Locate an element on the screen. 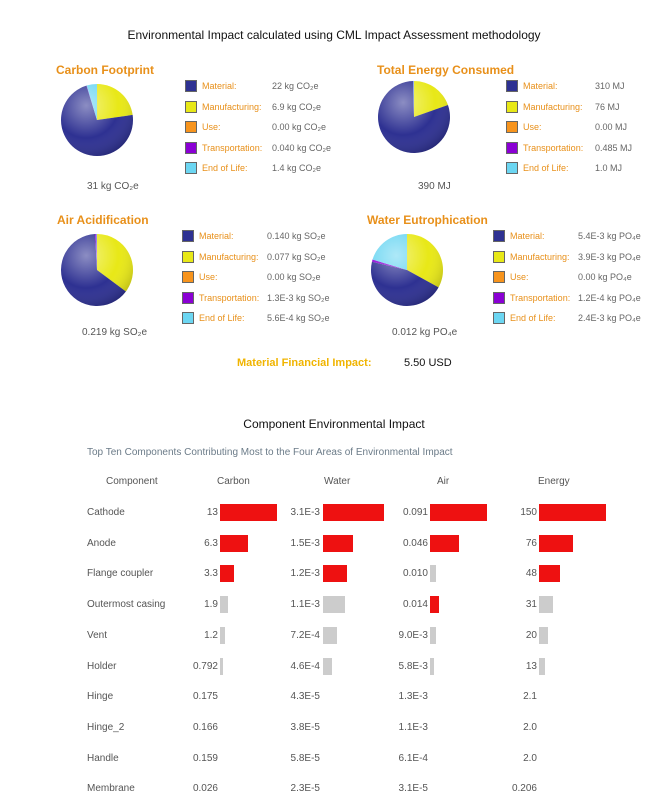  component-name: Membrane is located at coordinates (111, 789).